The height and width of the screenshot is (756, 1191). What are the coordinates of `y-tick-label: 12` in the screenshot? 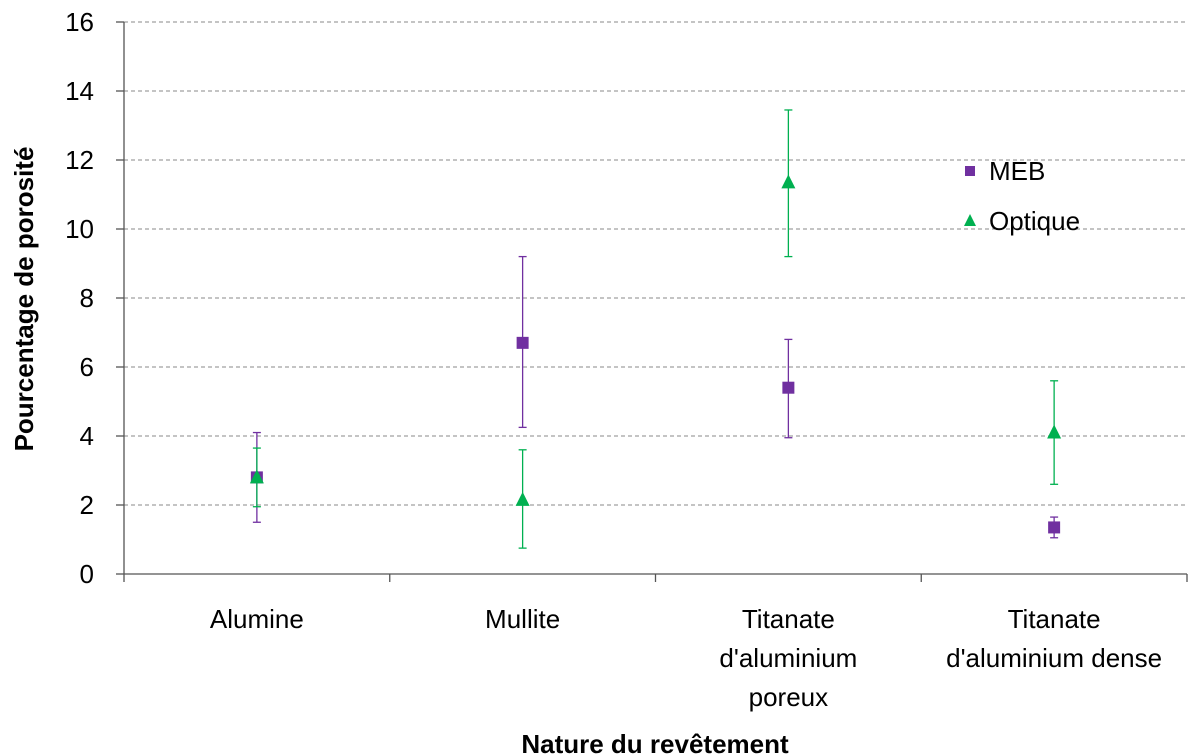 It's located at (79, 160).